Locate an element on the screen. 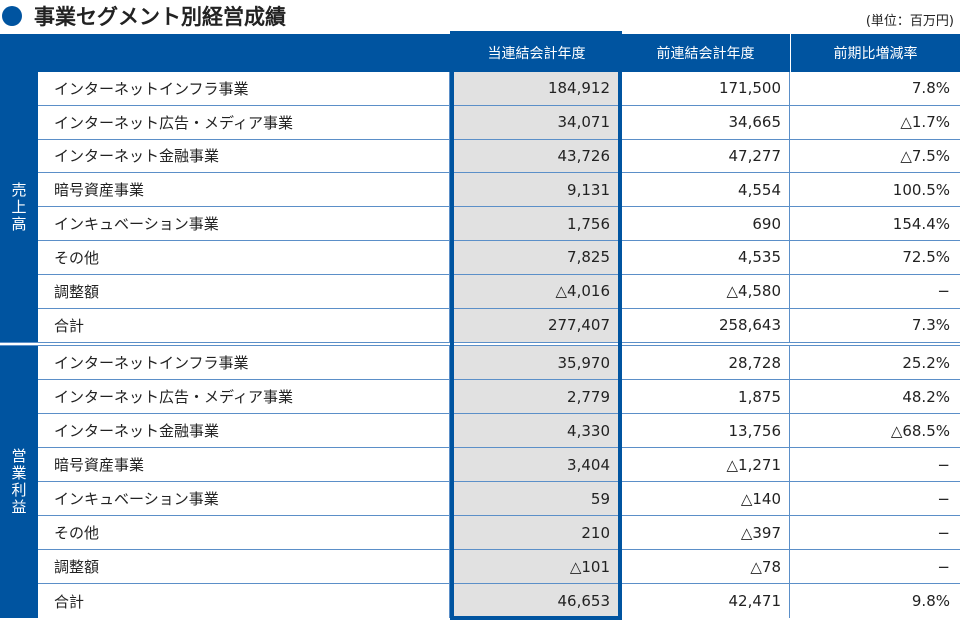 This screenshot has width=960, height=620. ratio-value: 7.8% is located at coordinates (930, 88).